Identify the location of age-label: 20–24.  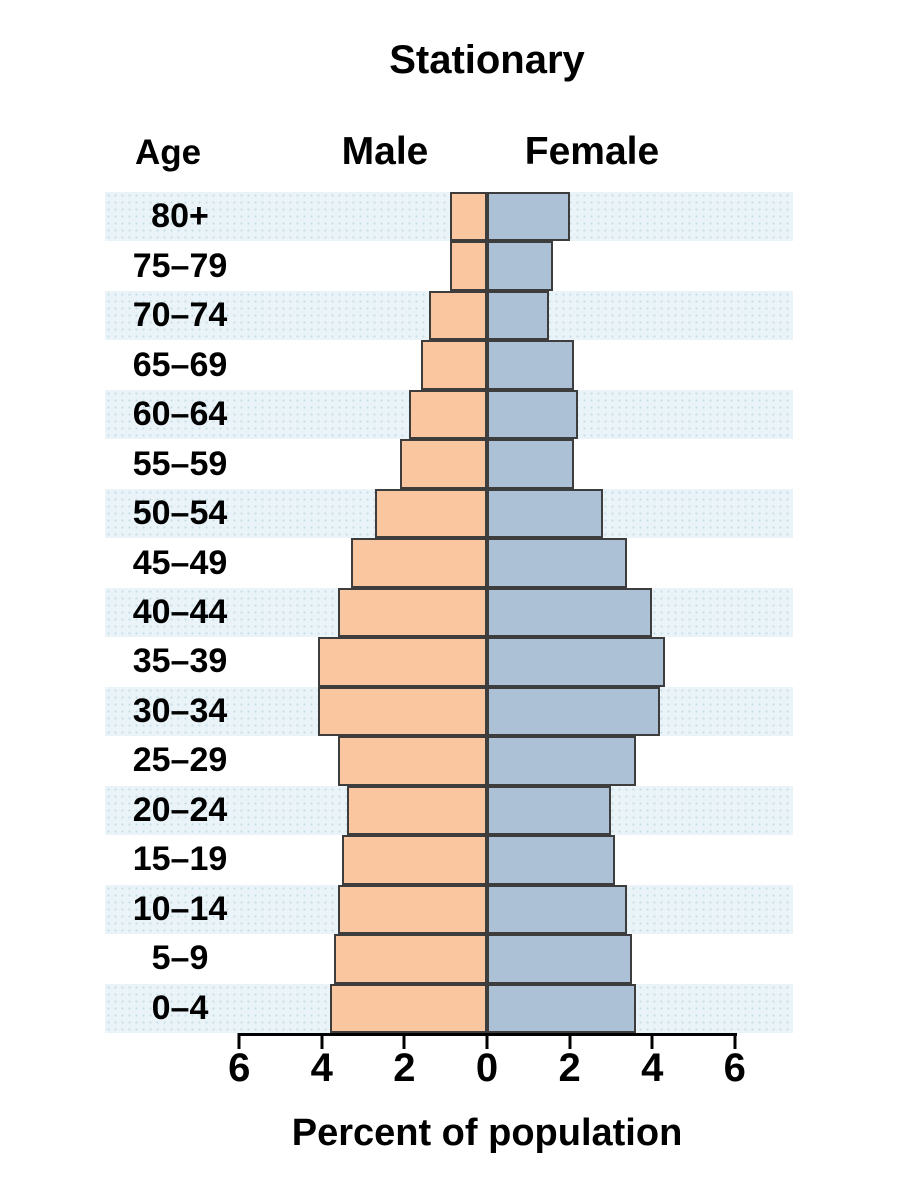
(180, 809).